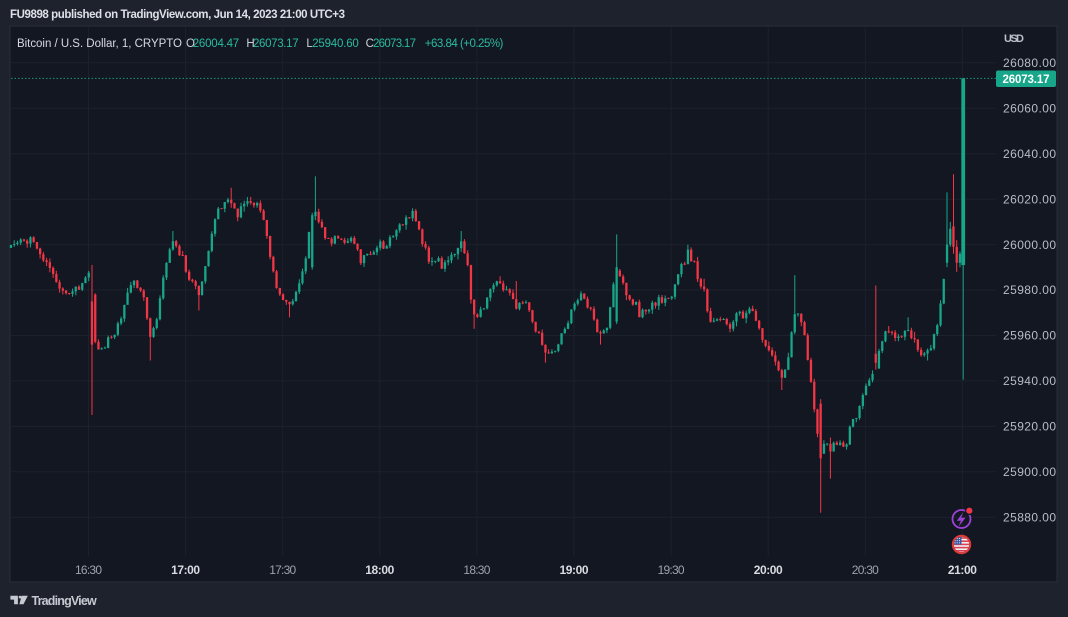  Describe the element at coordinates (464, 44) in the screenshot. I see `svg-text: +63.84 (+0.25%)` at that location.